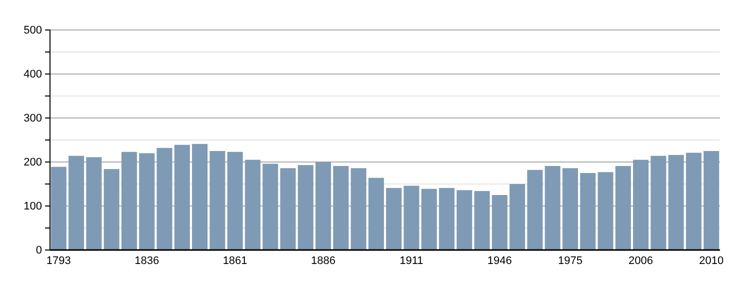  I want to click on x-tick-label: 1975, so click(570, 261).